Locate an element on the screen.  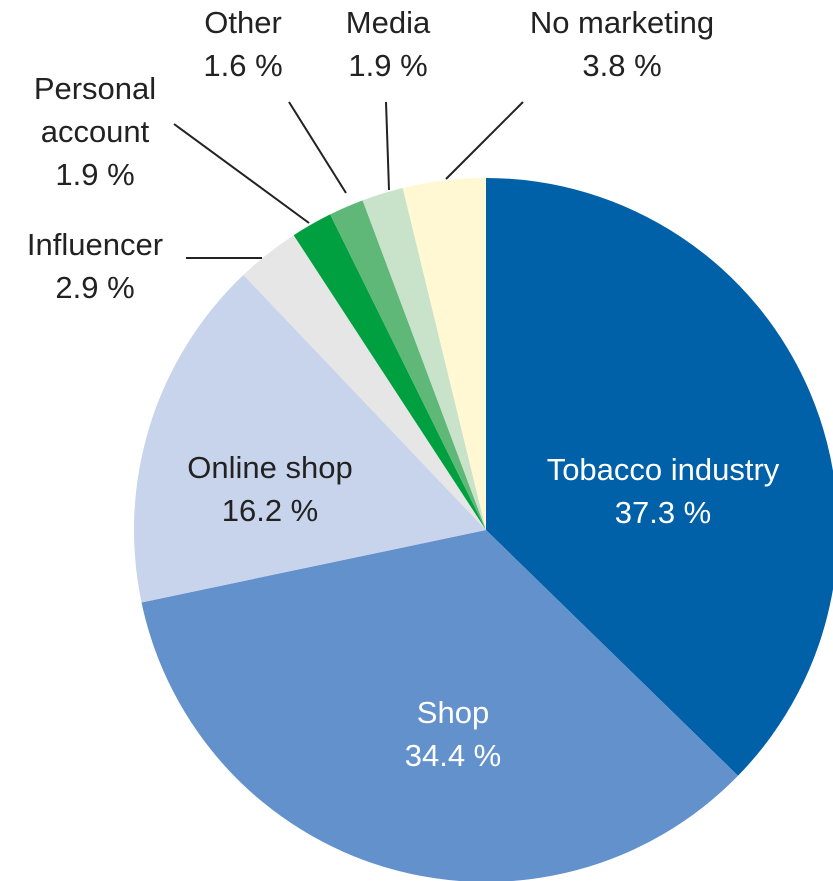
category-label: Other is located at coordinates (243, 22).